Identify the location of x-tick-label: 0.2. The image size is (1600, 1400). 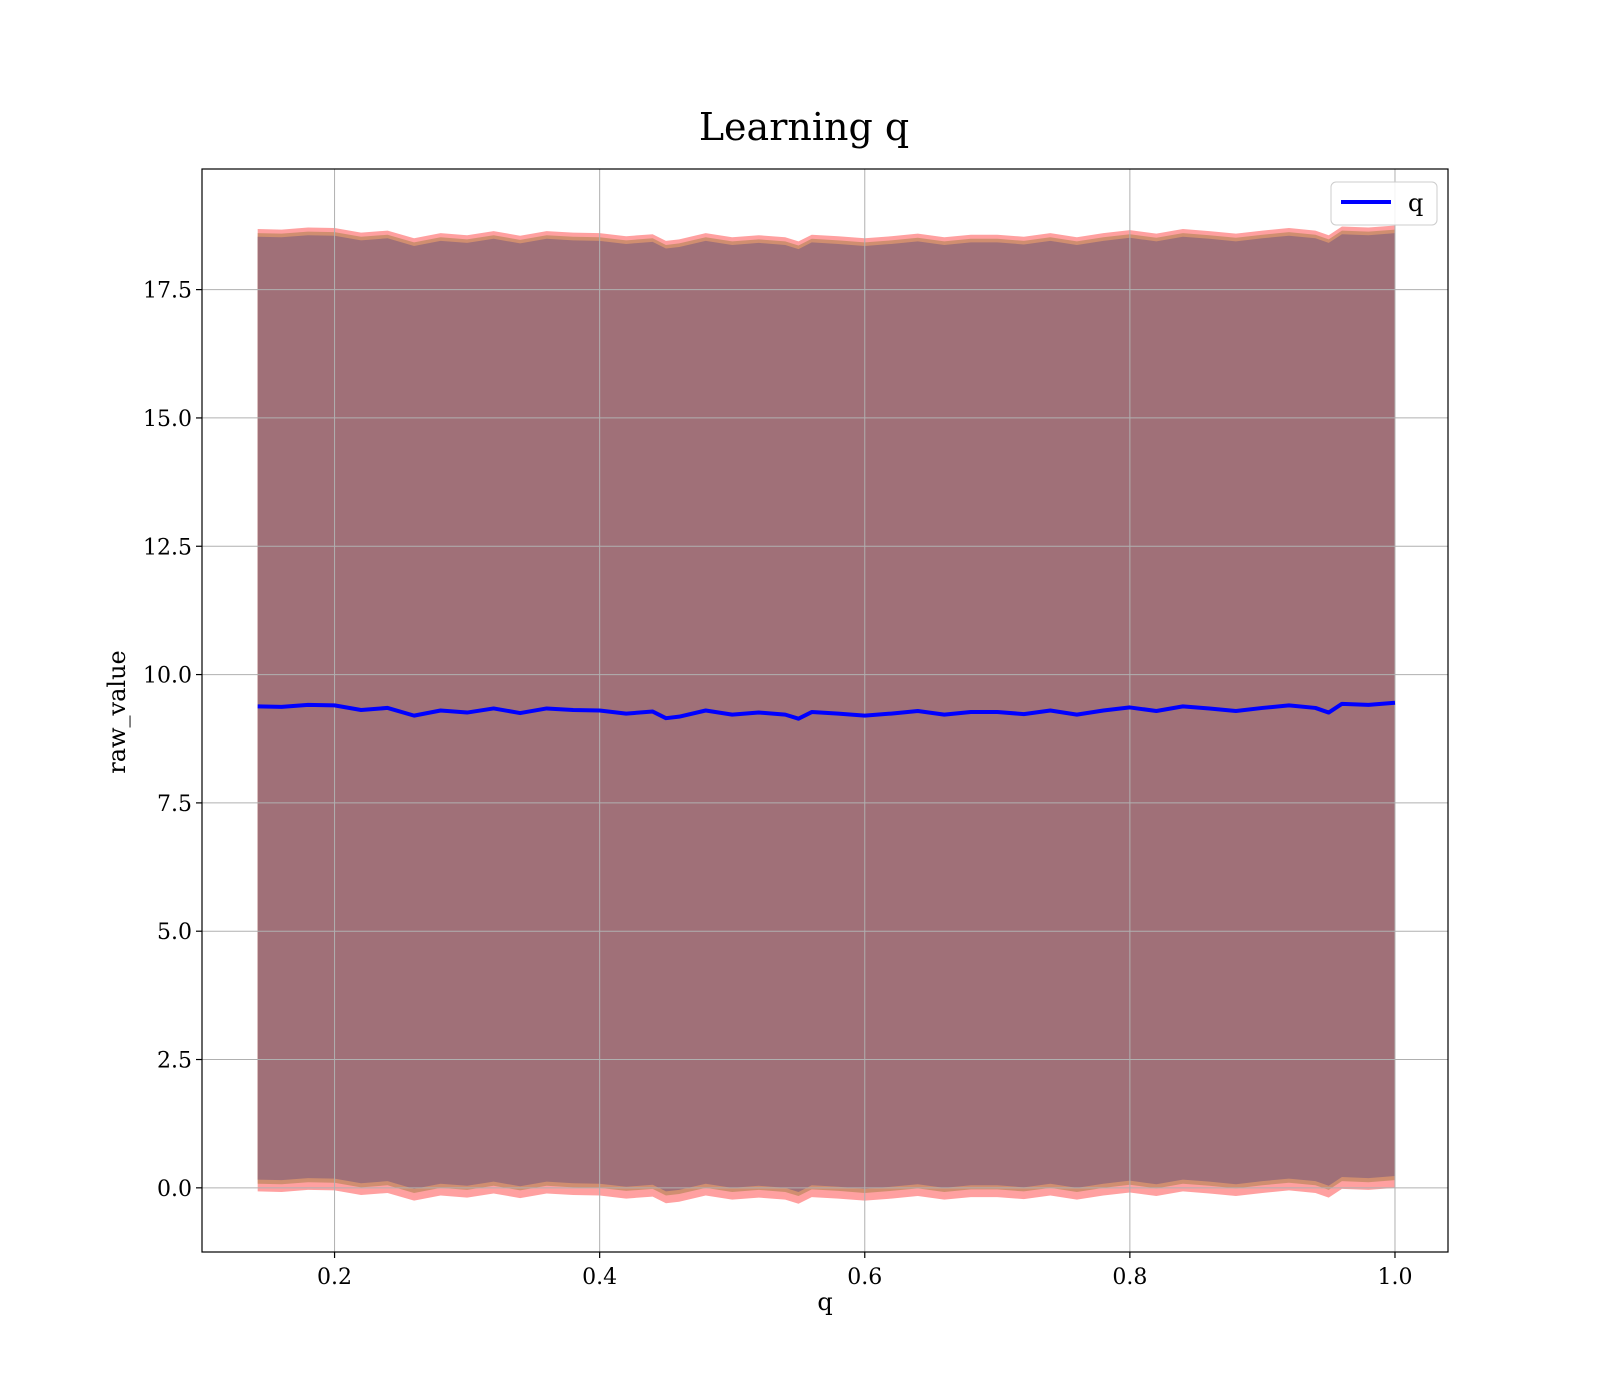
(334, 1277).